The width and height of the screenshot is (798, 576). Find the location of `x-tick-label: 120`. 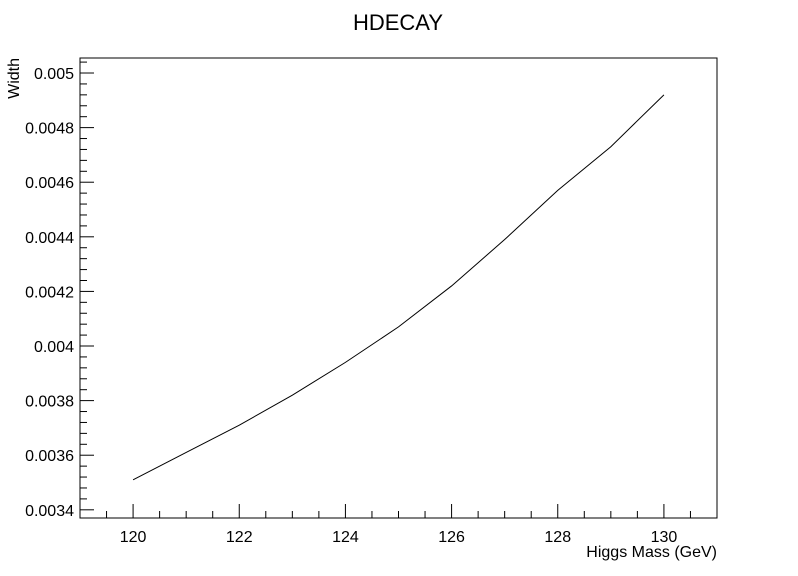

x-tick-label: 120 is located at coordinates (133, 537).